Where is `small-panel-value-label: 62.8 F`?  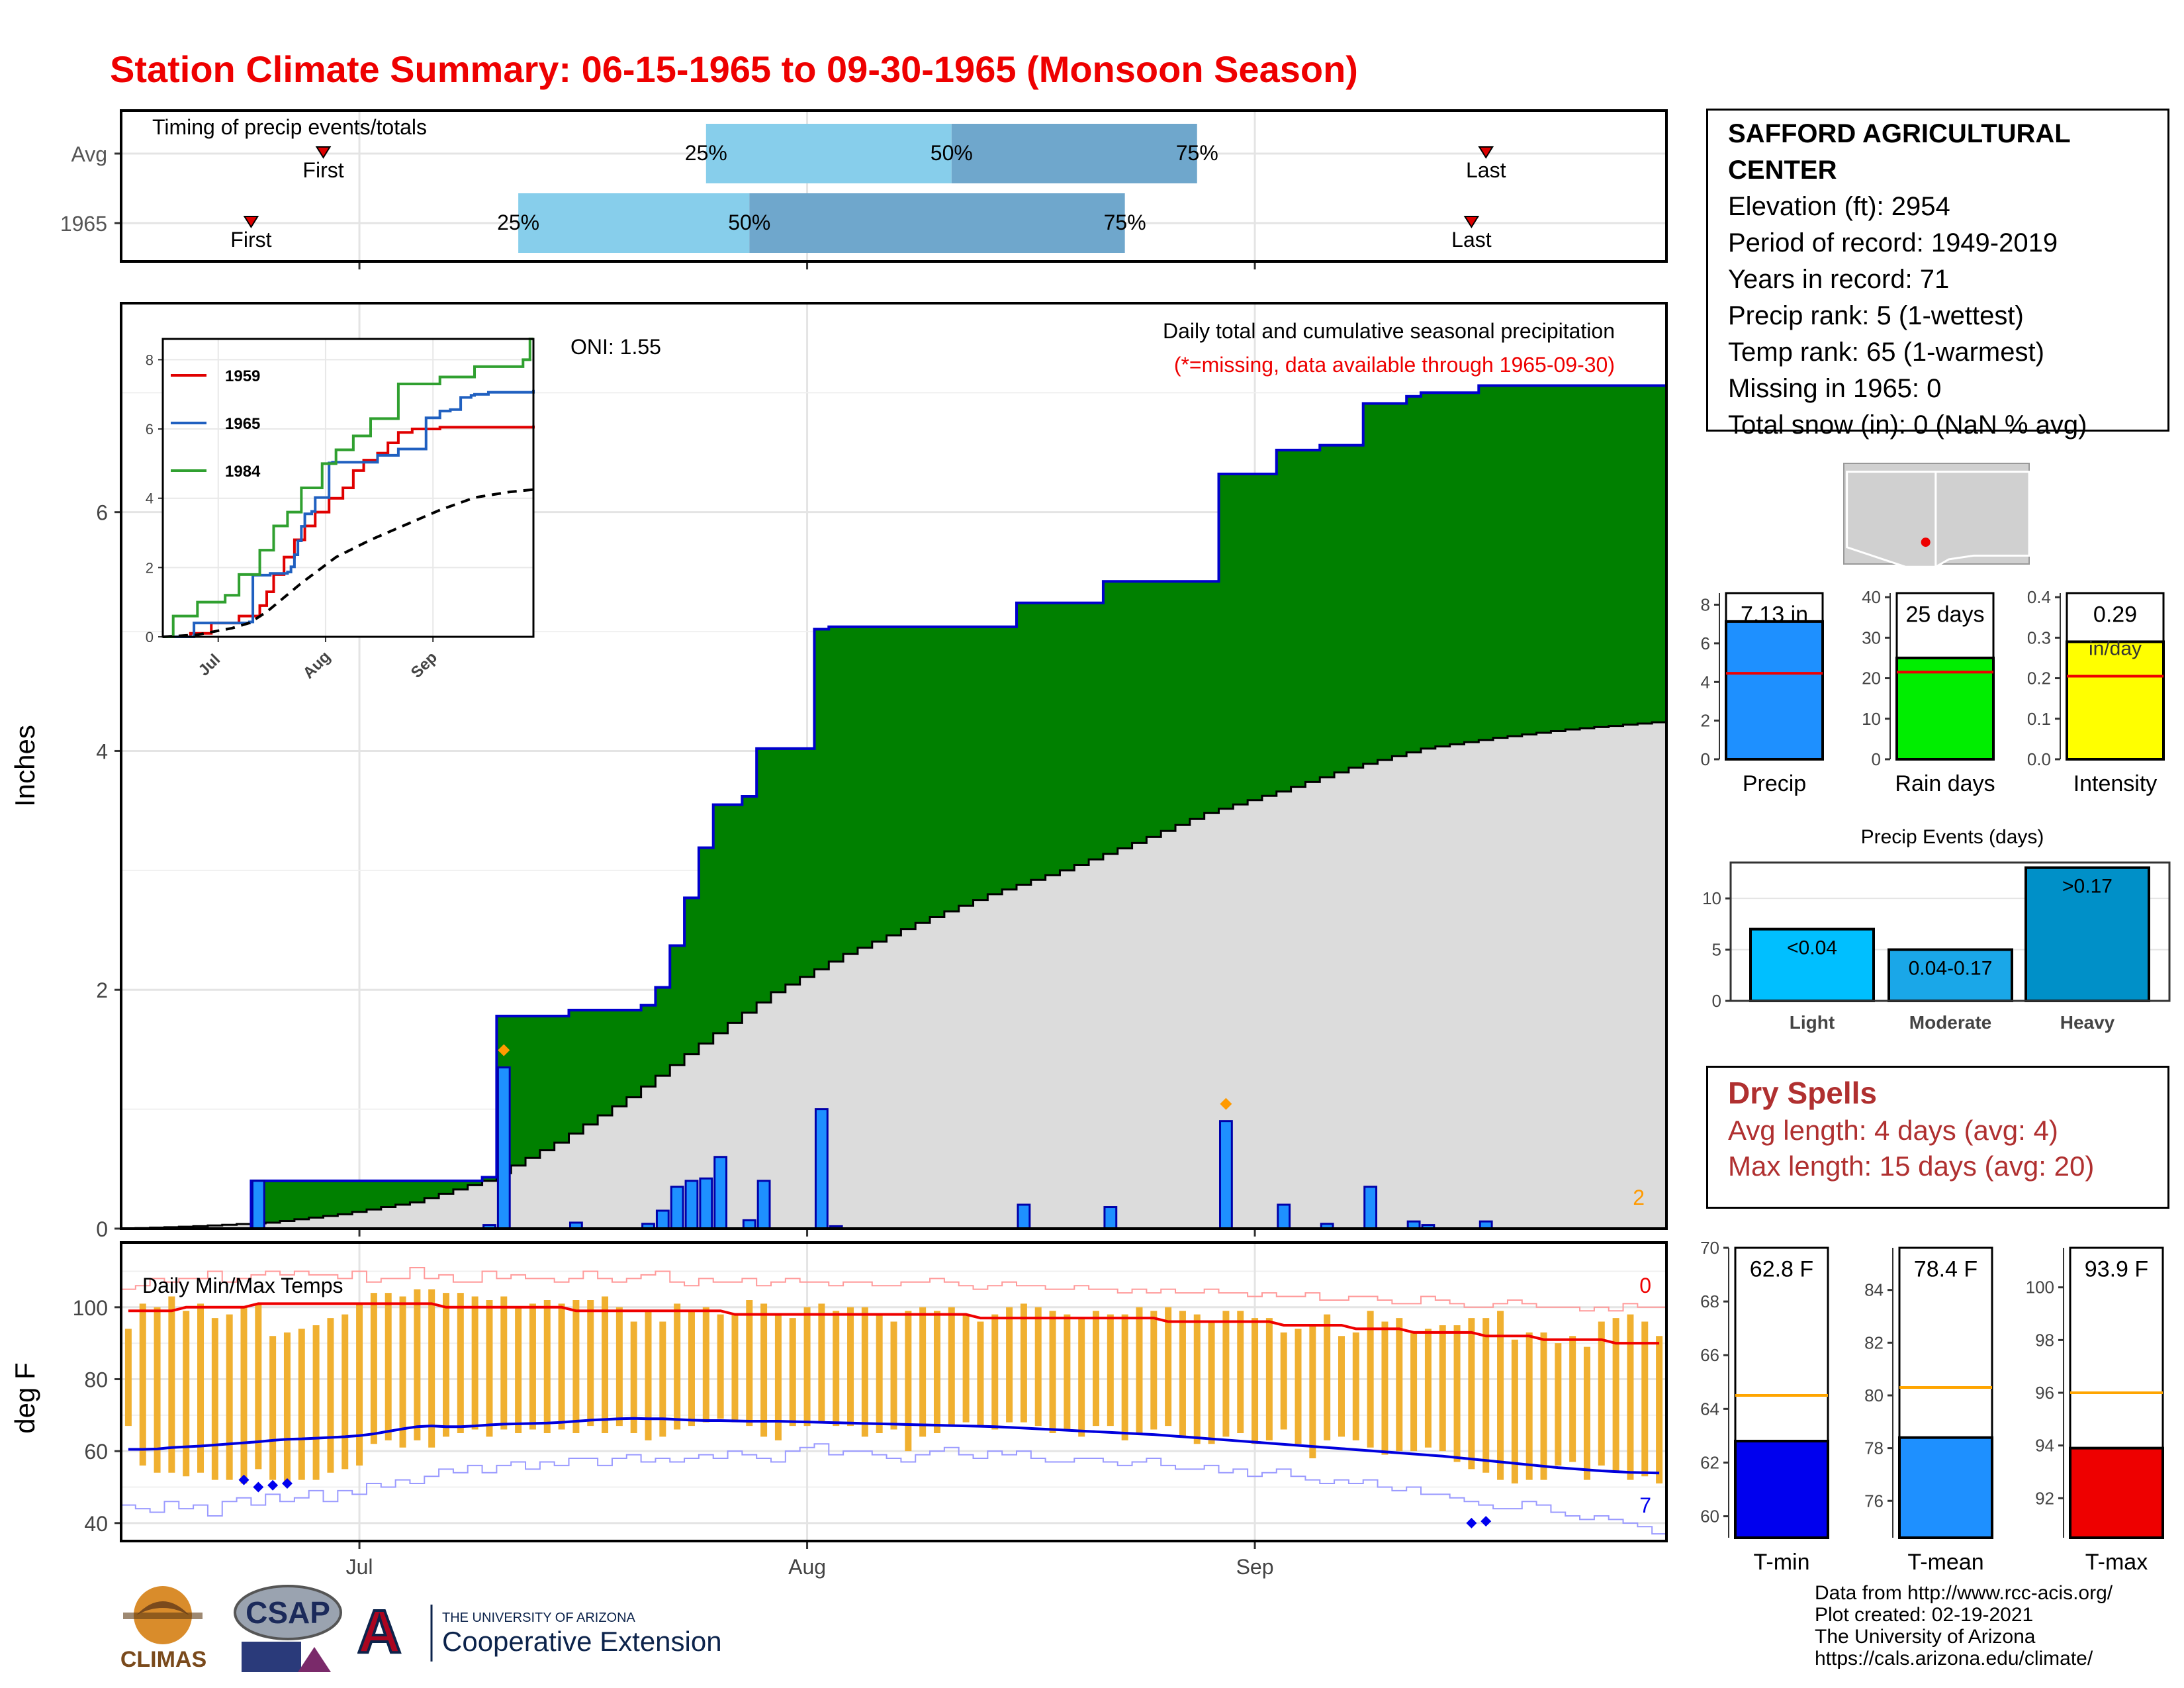 small-panel-value-label: 62.8 F is located at coordinates (1781, 1269).